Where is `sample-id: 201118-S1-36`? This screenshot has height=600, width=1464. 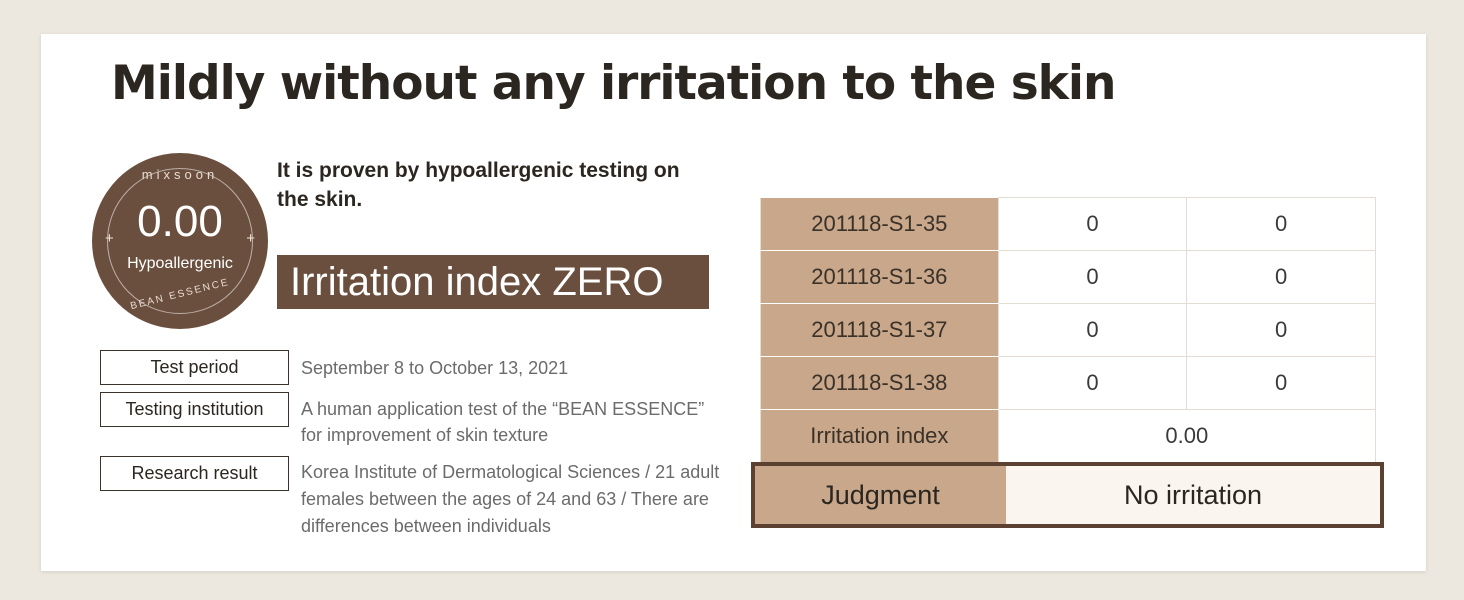 sample-id: 201118-S1-36 is located at coordinates (879, 277).